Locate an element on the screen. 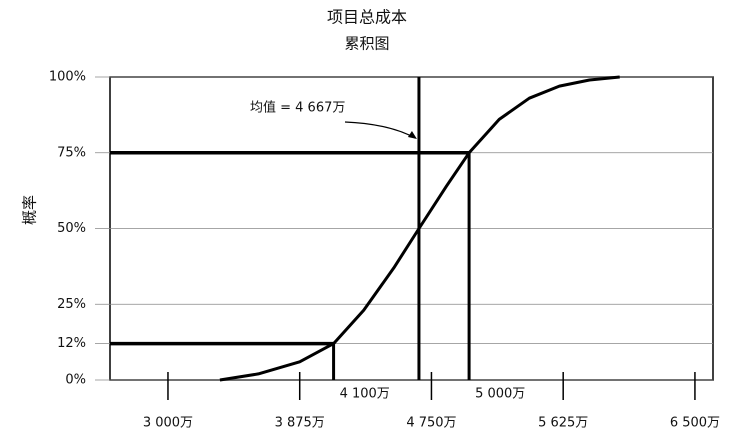 This screenshot has height=445, width=734. marker-label: 4 100万 is located at coordinates (365, 394).